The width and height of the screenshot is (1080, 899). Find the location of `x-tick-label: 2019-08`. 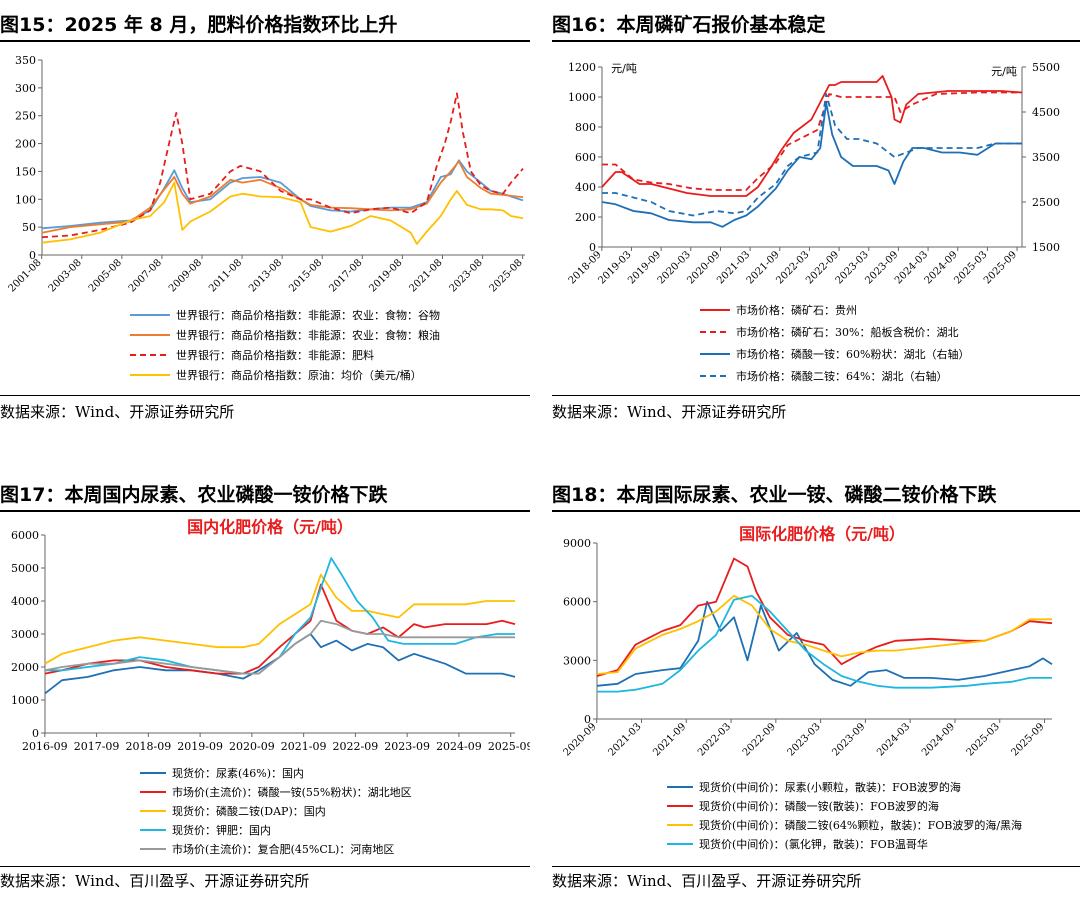

x-tick-label: 2019-08 is located at coordinates (385, 275).